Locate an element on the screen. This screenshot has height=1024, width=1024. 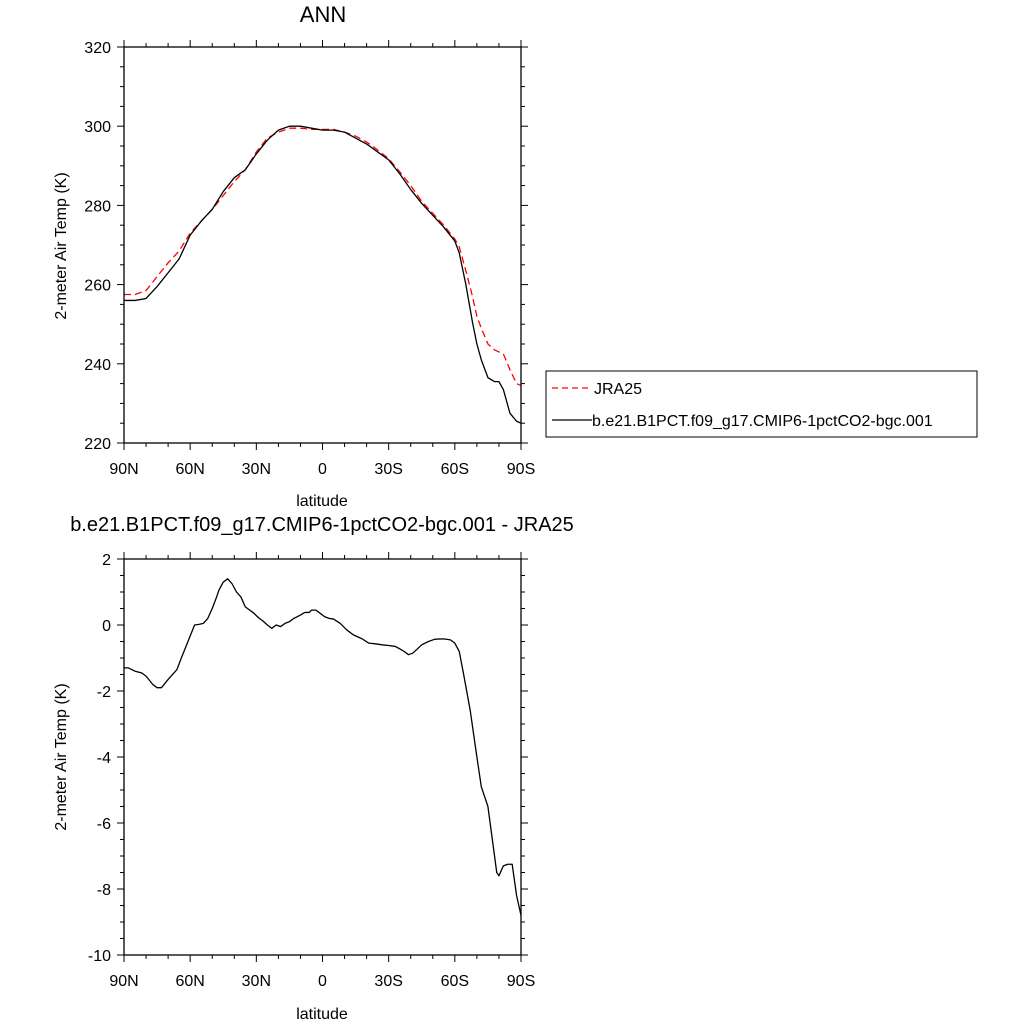
bottom-ytick-label: -4 is located at coordinates (104, 758).